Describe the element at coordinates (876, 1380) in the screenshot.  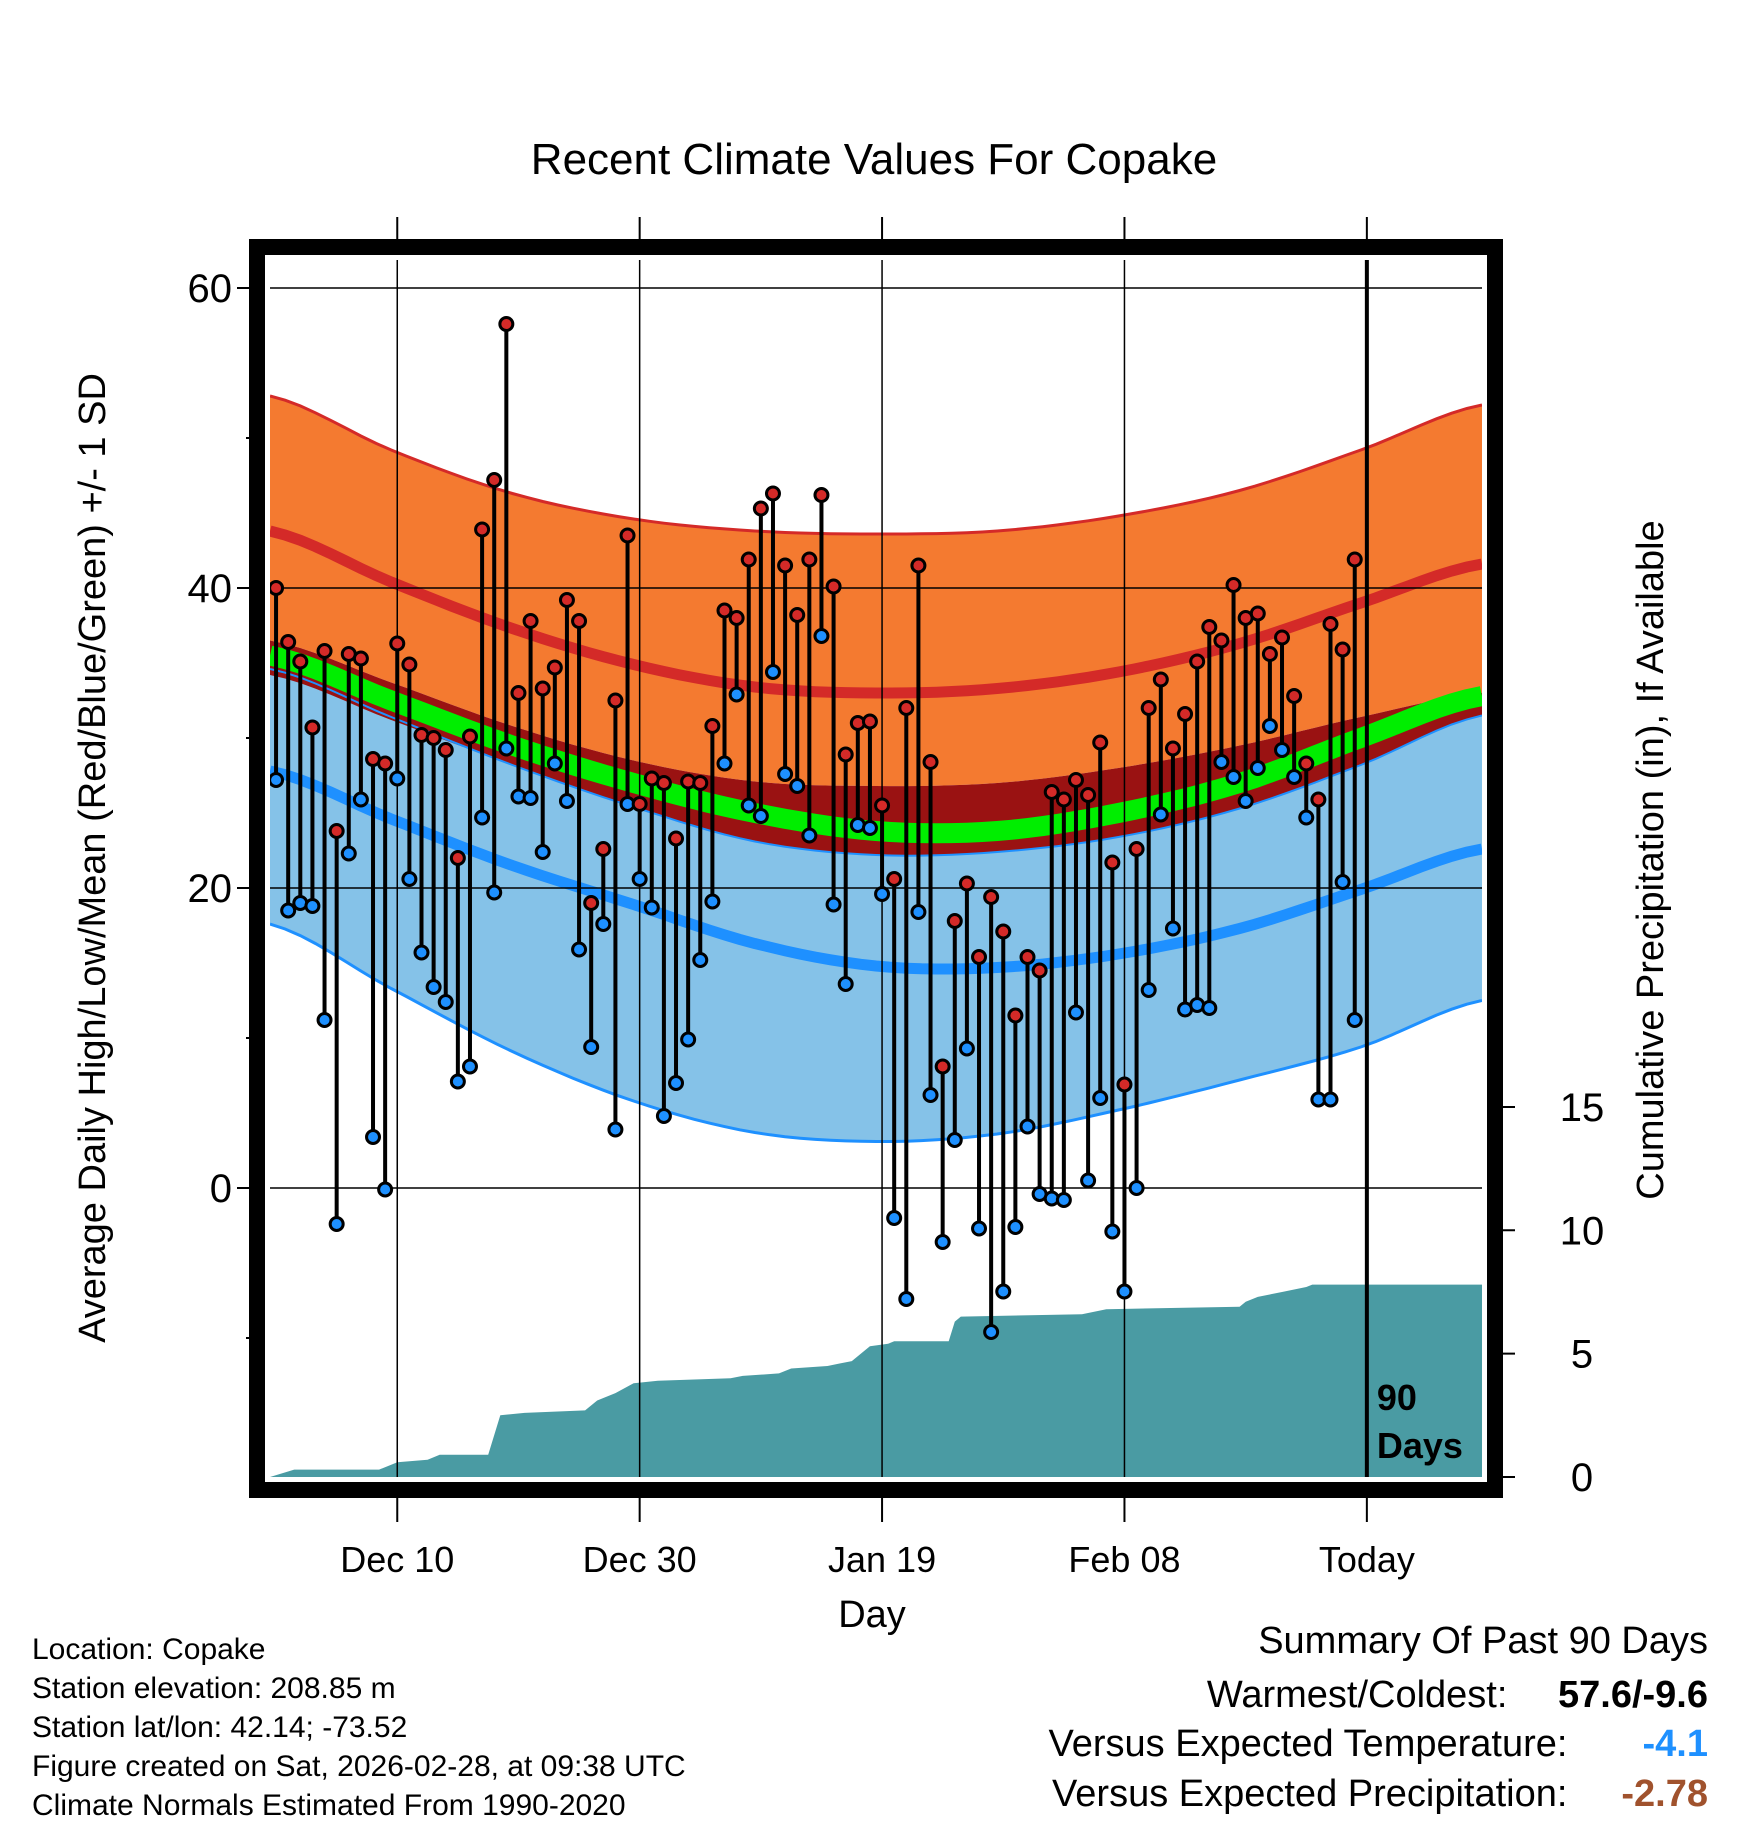
I see `precipitation-area` at that location.